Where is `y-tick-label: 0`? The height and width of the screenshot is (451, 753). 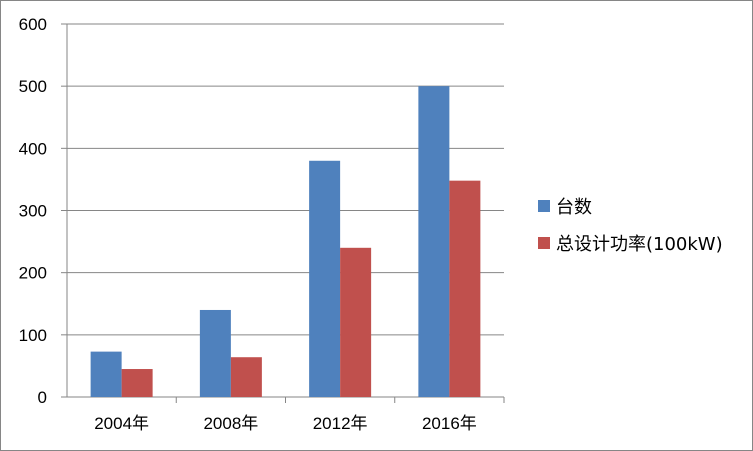
y-tick-label: 0 is located at coordinates (42, 397).